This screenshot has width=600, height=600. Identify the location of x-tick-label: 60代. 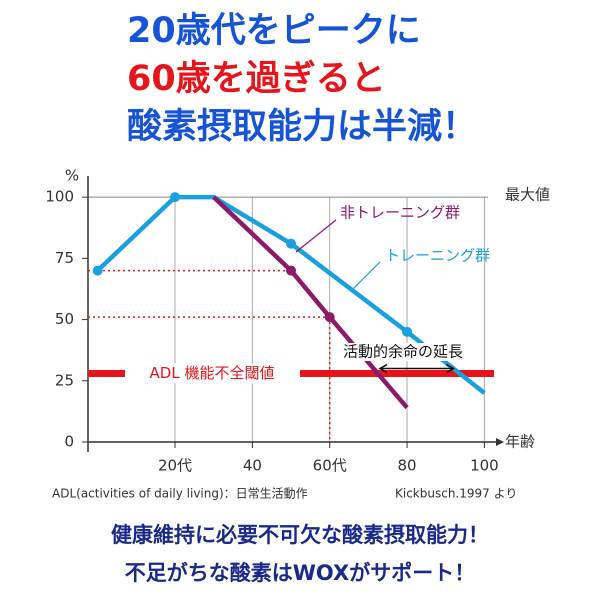
(330, 466).